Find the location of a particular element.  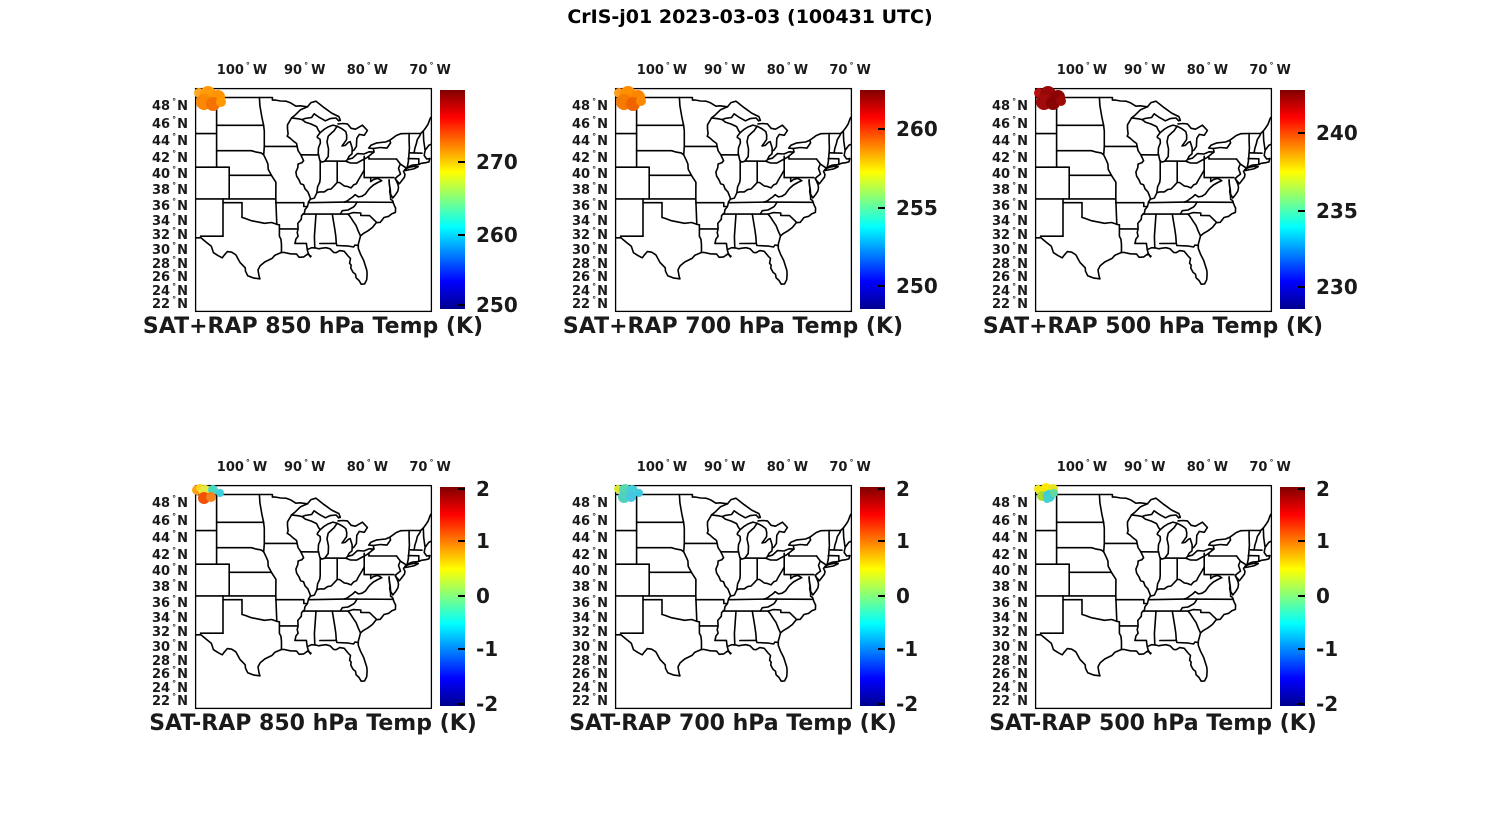

lat-tick-label: 48 °N is located at coordinates (590, 502).